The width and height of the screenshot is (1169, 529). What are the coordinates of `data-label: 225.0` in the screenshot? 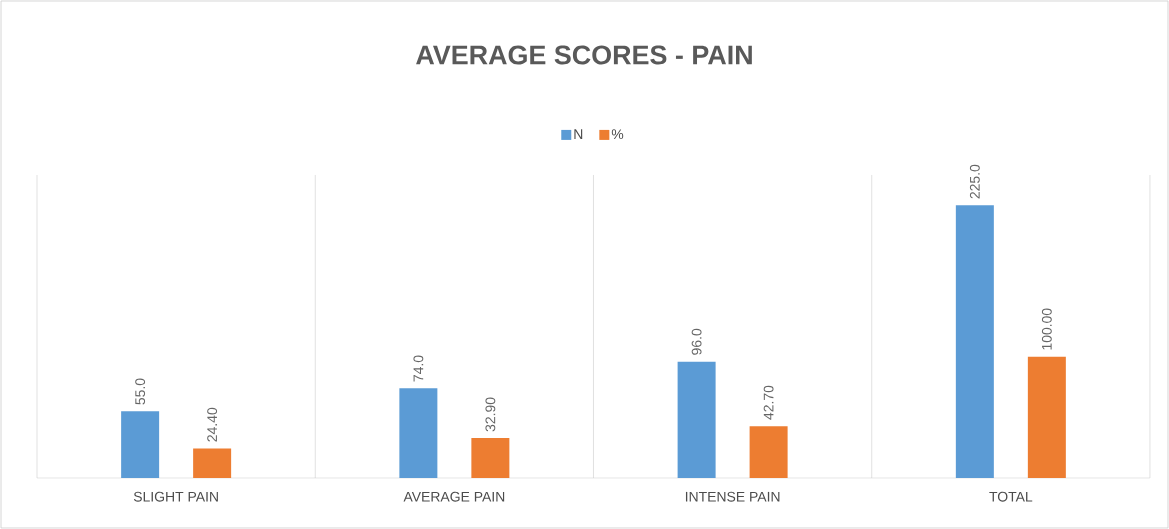 It's located at (974, 181).